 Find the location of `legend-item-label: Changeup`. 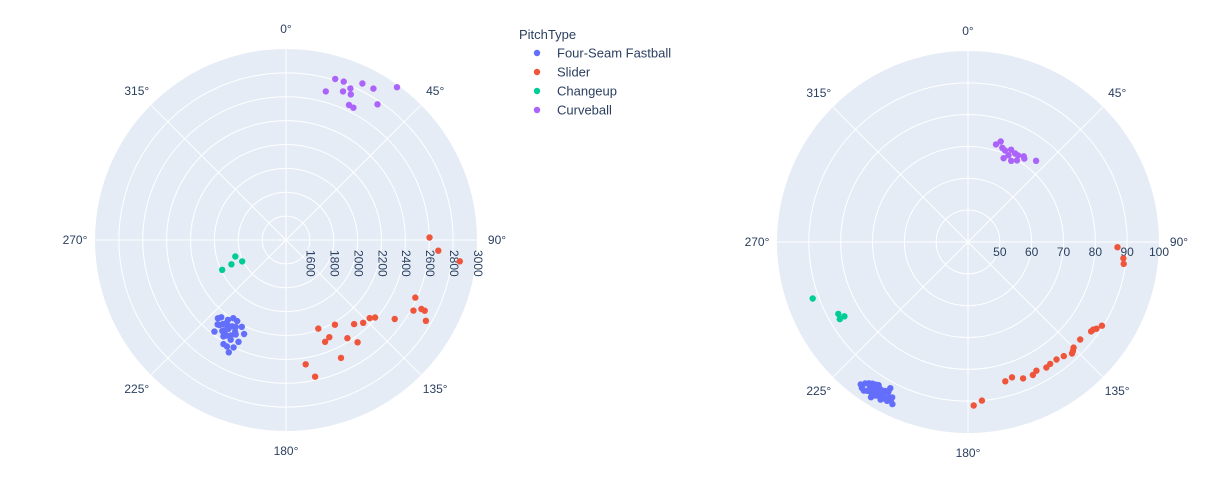

legend-item-label: Changeup is located at coordinates (587, 91).